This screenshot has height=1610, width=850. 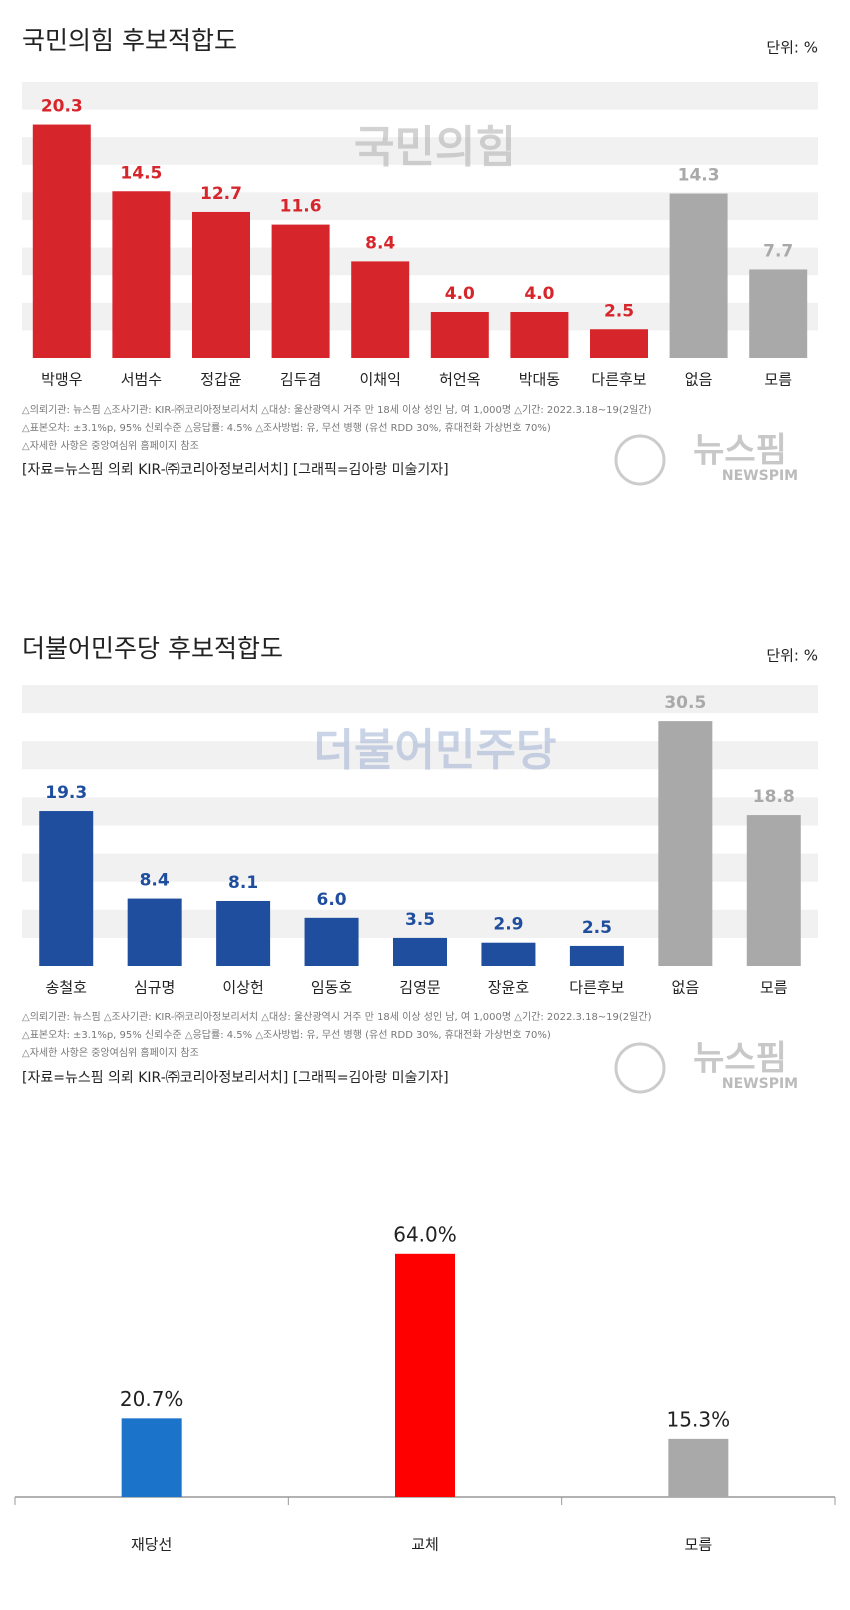 What do you see at coordinates (62, 107) in the screenshot?
I see `value-label: 20.3` at bounding box center [62, 107].